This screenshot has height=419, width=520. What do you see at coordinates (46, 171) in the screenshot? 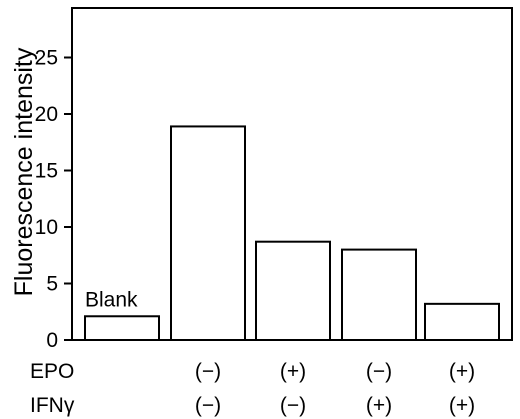
I see `y-tick-label: 15` at bounding box center [46, 171].